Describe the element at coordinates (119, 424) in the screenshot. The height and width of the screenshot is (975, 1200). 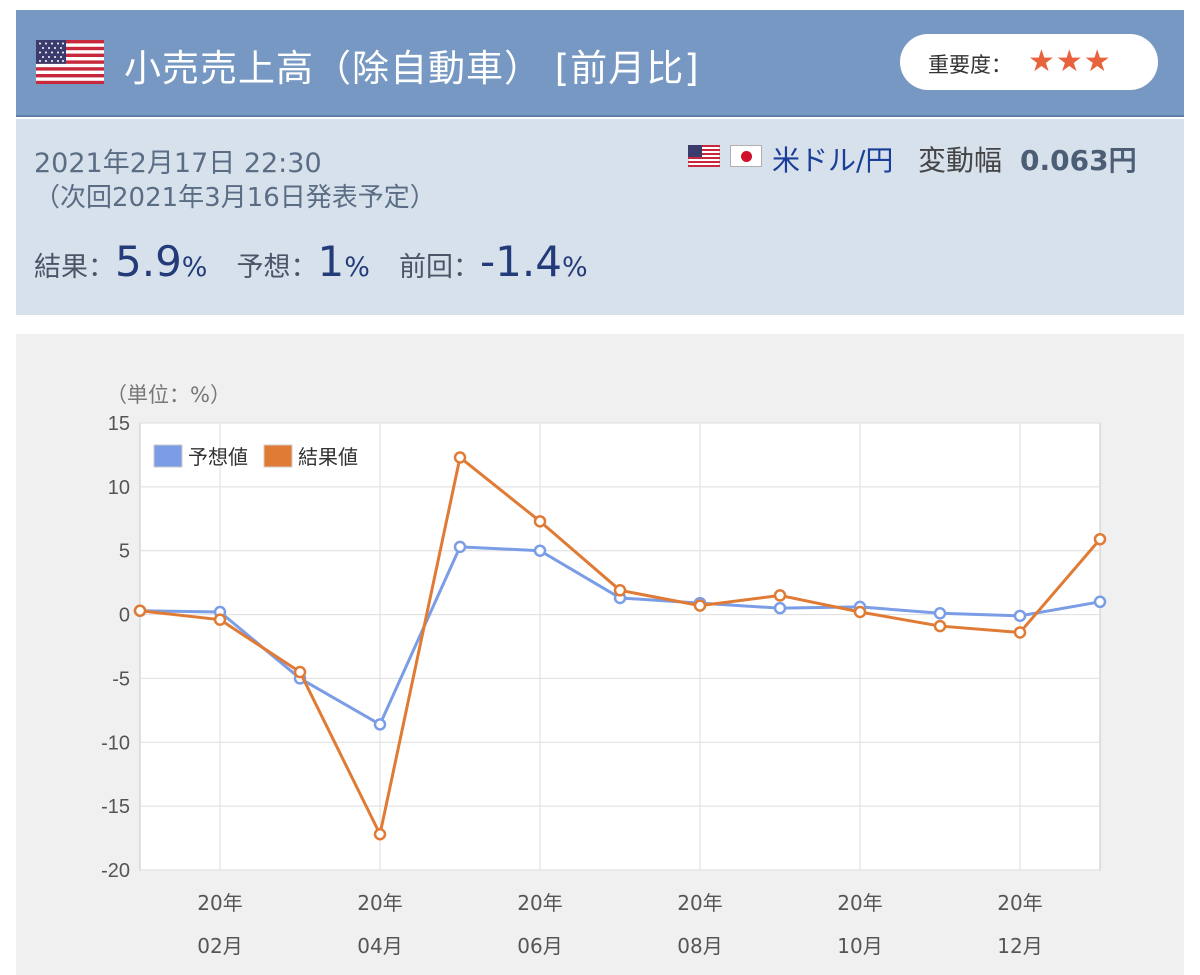
I see `y-tick-label: 15` at that location.